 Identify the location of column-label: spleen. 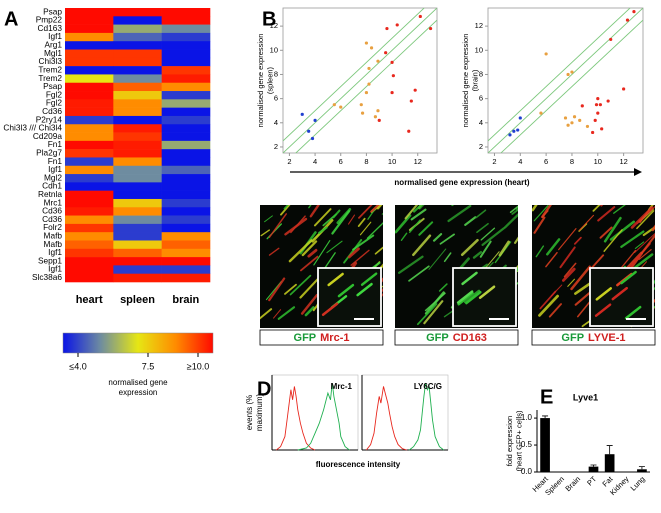
(137, 300).